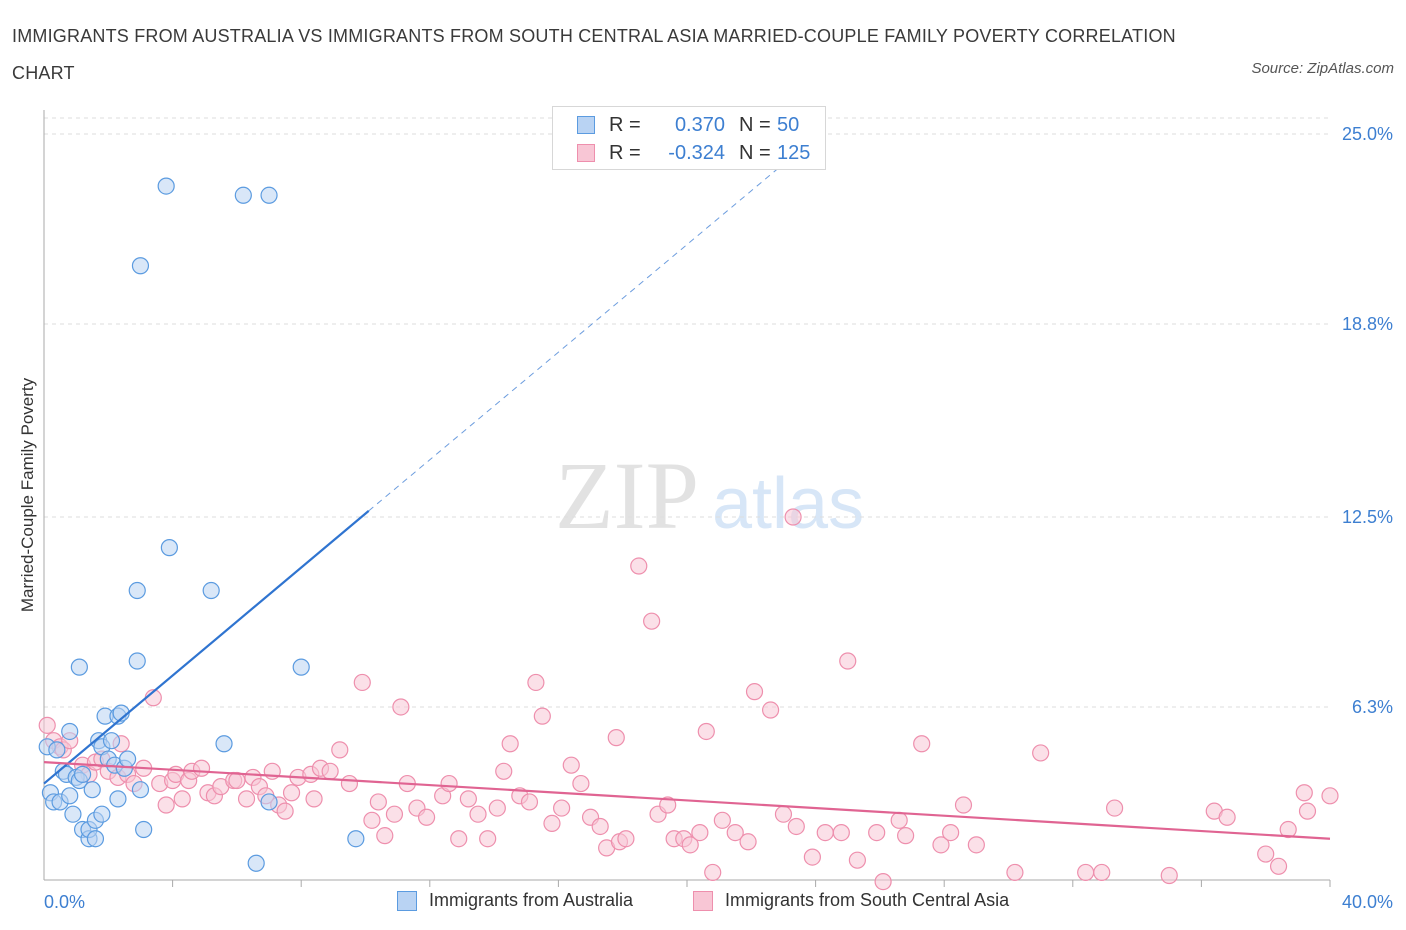 The image size is (1406, 930). Describe the element at coordinates (1367, 324) in the screenshot. I see `y-tick-label: 18.8%` at that location.